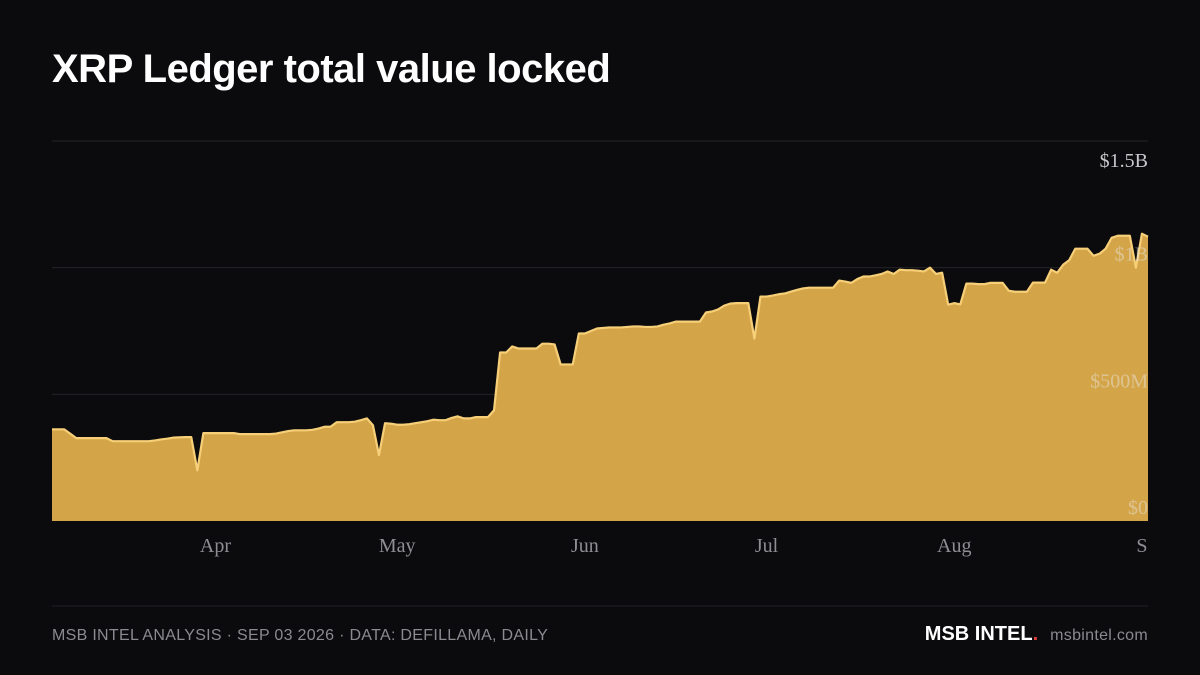 This screenshot has width=1200, height=675. Describe the element at coordinates (585, 546) in the screenshot. I see `x-tick-label: Jun` at that location.